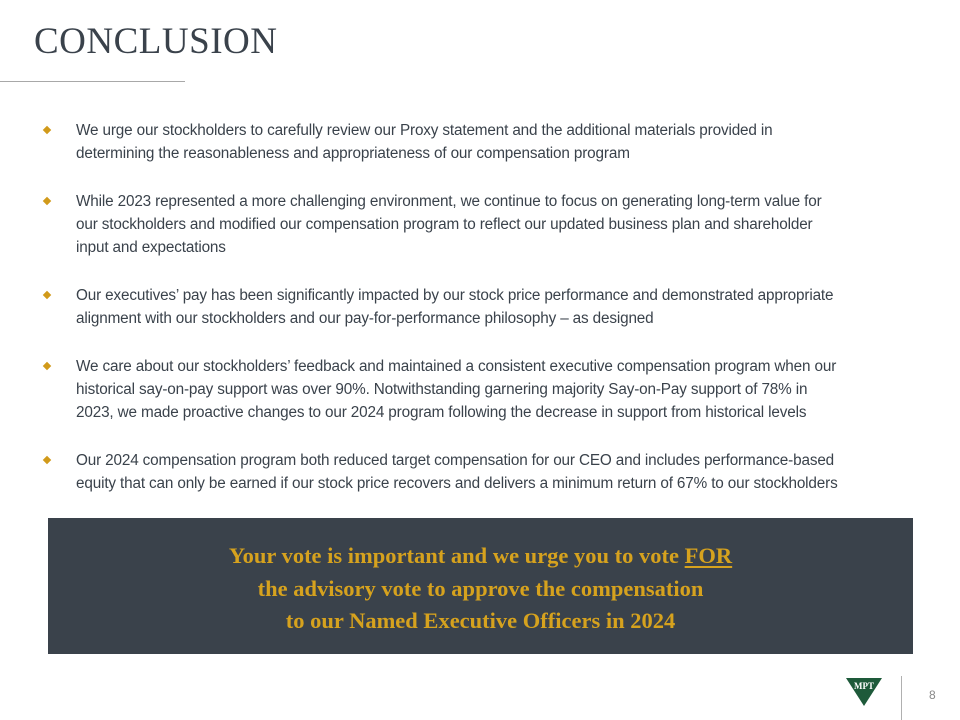  What do you see at coordinates (151, 247) in the screenshot?
I see `bullet-line: input and expectations` at bounding box center [151, 247].